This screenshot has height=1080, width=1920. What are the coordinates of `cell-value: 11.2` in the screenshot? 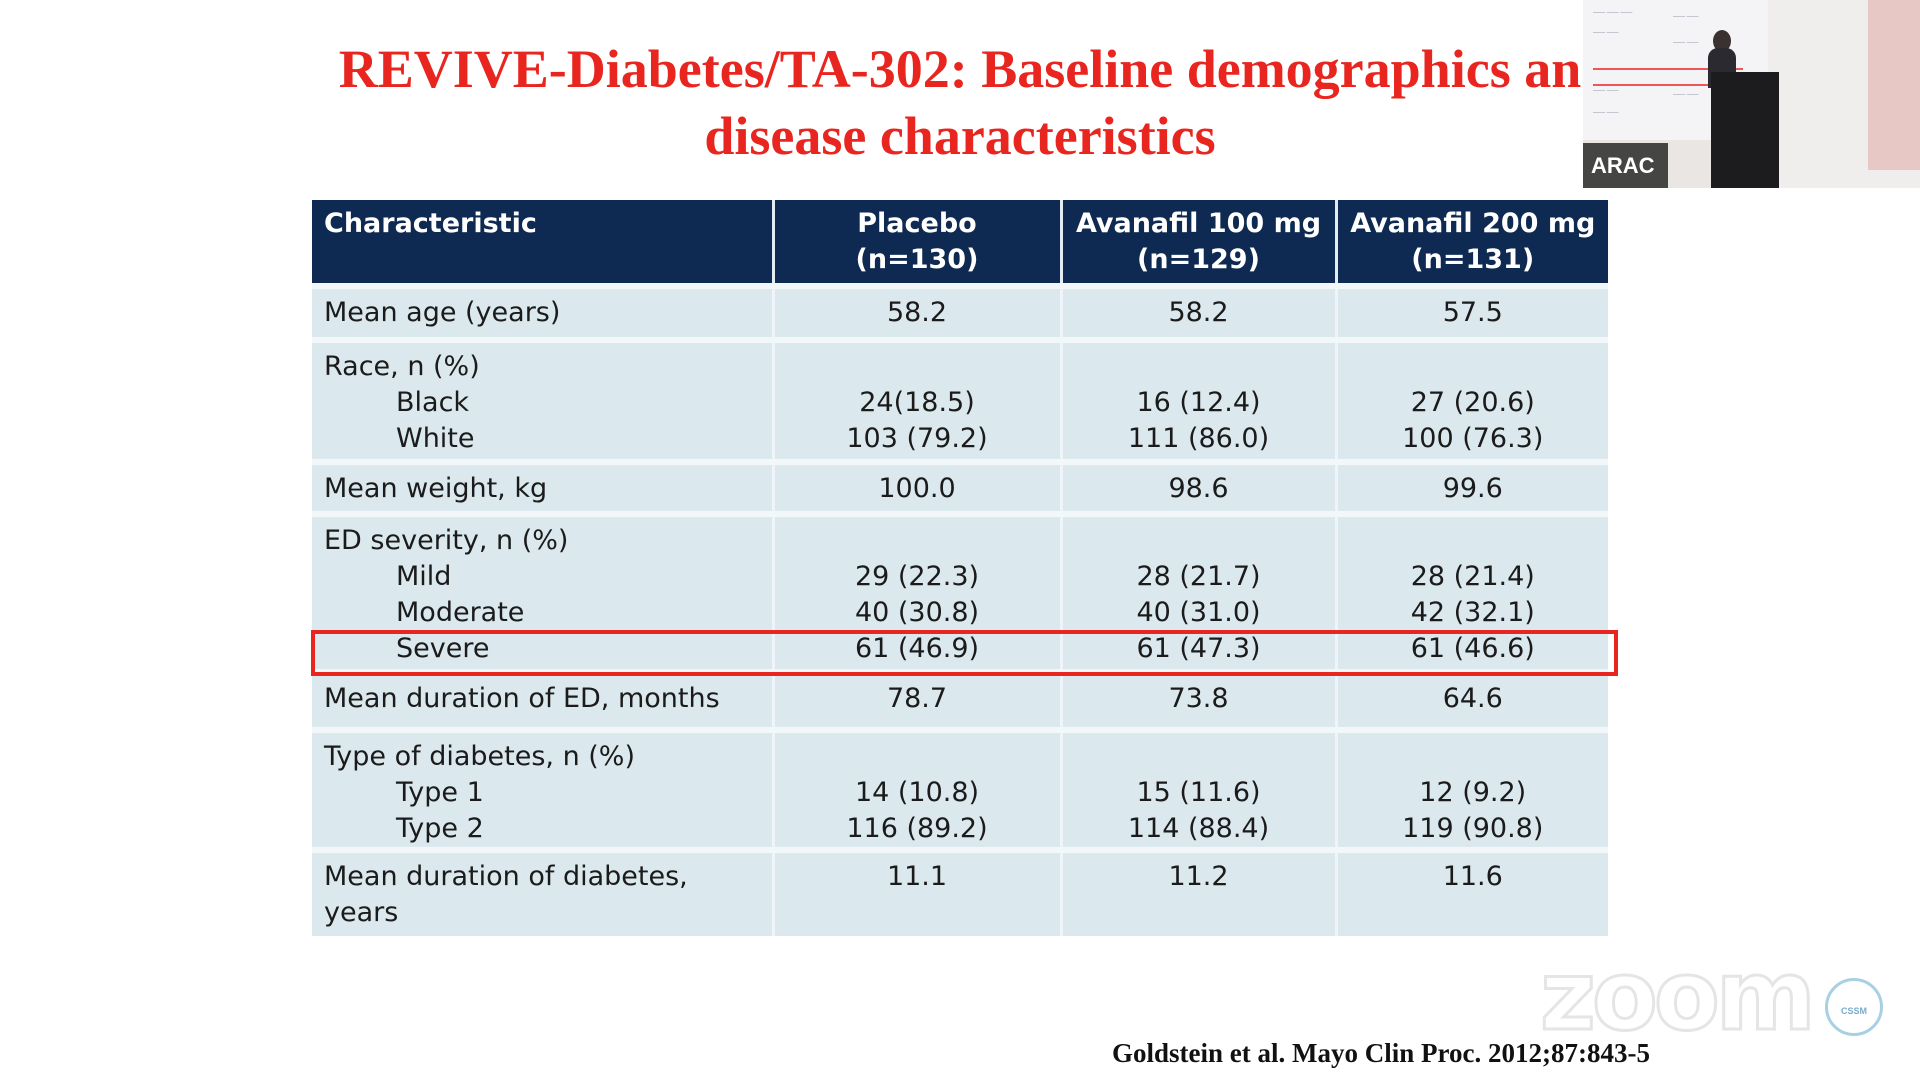 It's located at (1199, 891).